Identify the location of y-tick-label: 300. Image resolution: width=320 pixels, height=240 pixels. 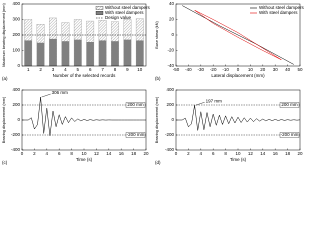
(16, 19).